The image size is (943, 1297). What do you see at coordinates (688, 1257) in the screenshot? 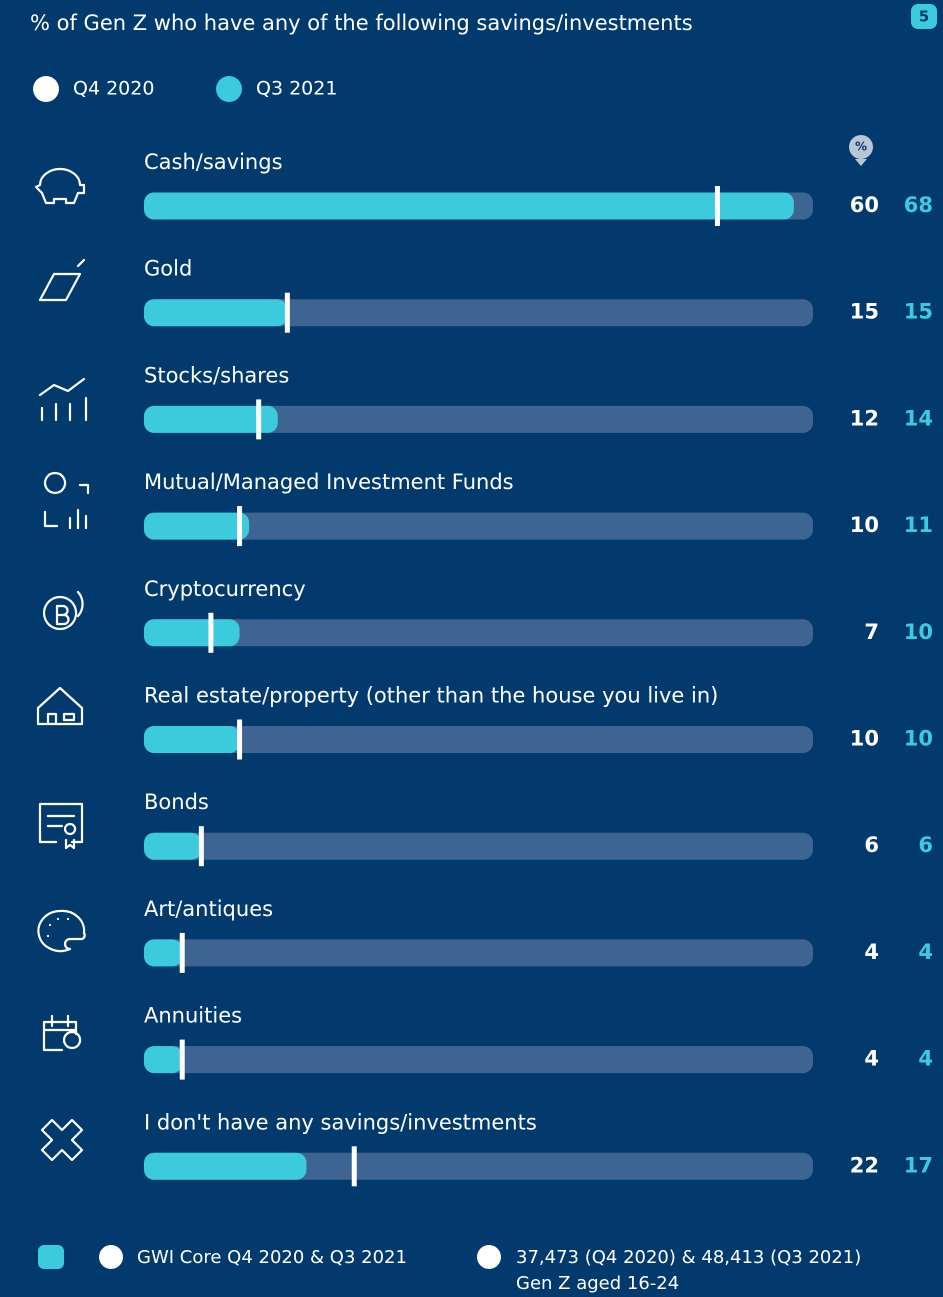
I see `footer-sample: 37,473 (Q4 2020) & 48,413 (Q3 2021)` at bounding box center [688, 1257].